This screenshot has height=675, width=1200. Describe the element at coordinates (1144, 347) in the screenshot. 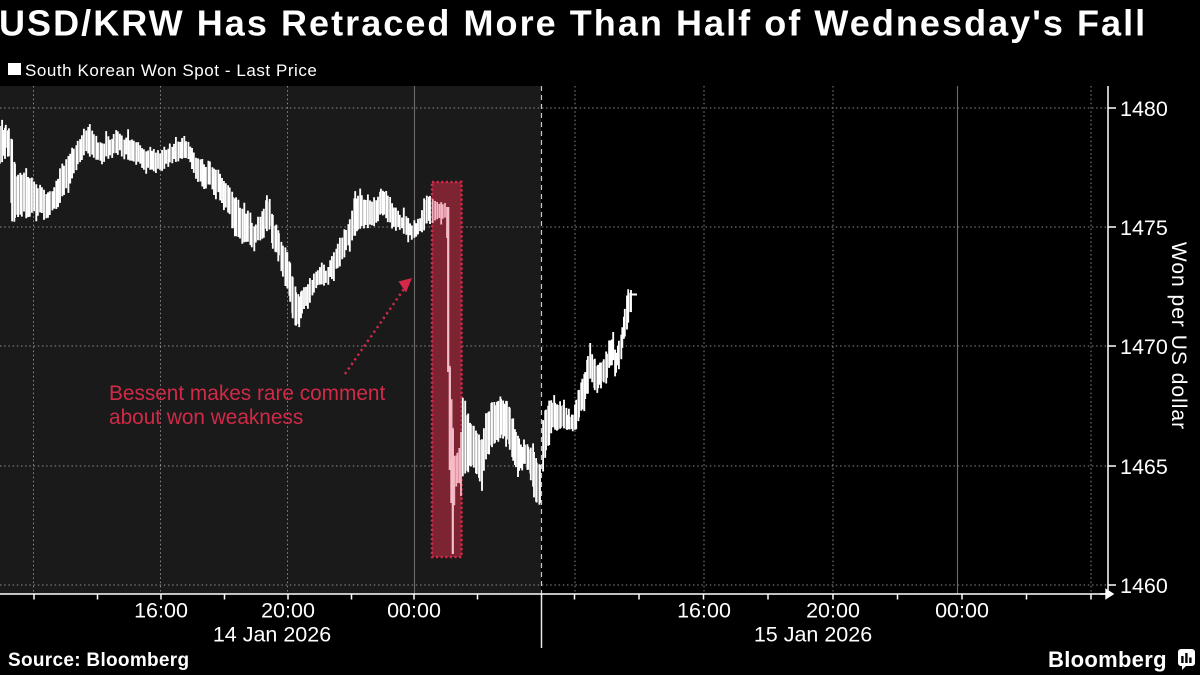

I see `svg-text: 1470` at that location.